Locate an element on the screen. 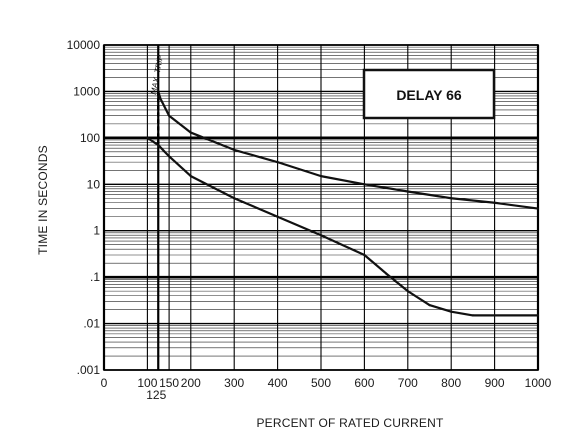 The height and width of the screenshot is (443, 563). y-tick-label: .01 is located at coordinates (91, 324).